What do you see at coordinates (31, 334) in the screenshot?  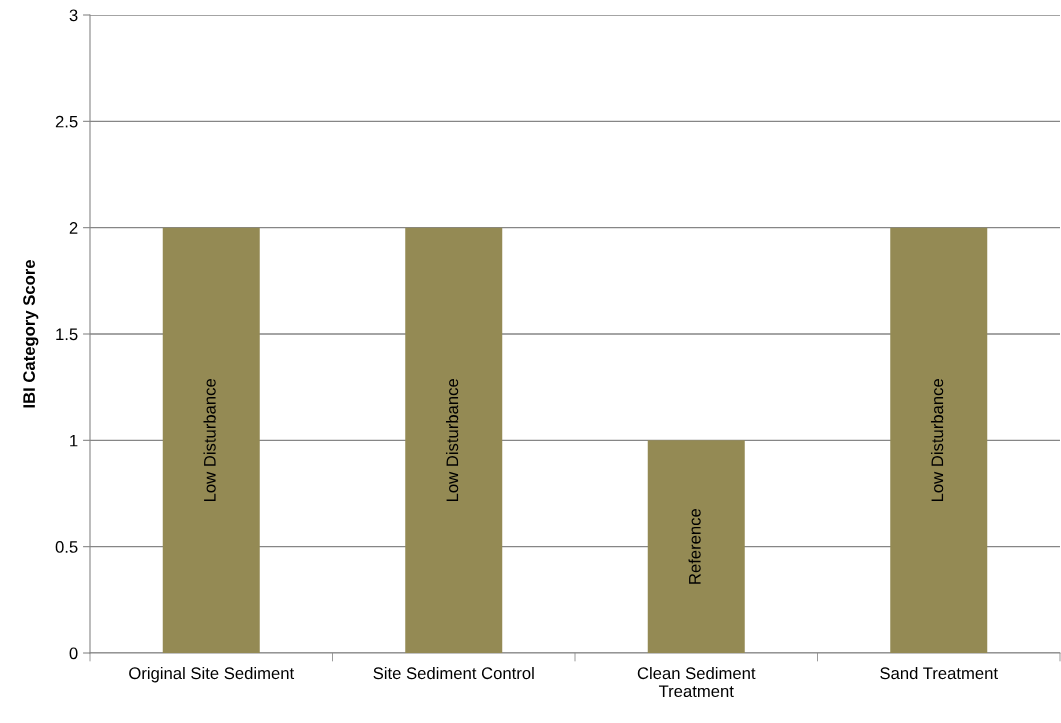 I see `y-axis-title: IBI Category Score` at bounding box center [31, 334].